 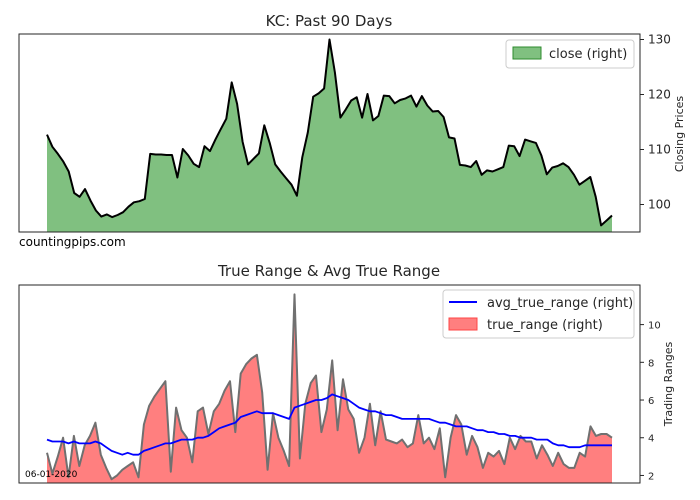 I want to click on close-chart-title: KC: Past 90 Days, so click(x=329, y=21).